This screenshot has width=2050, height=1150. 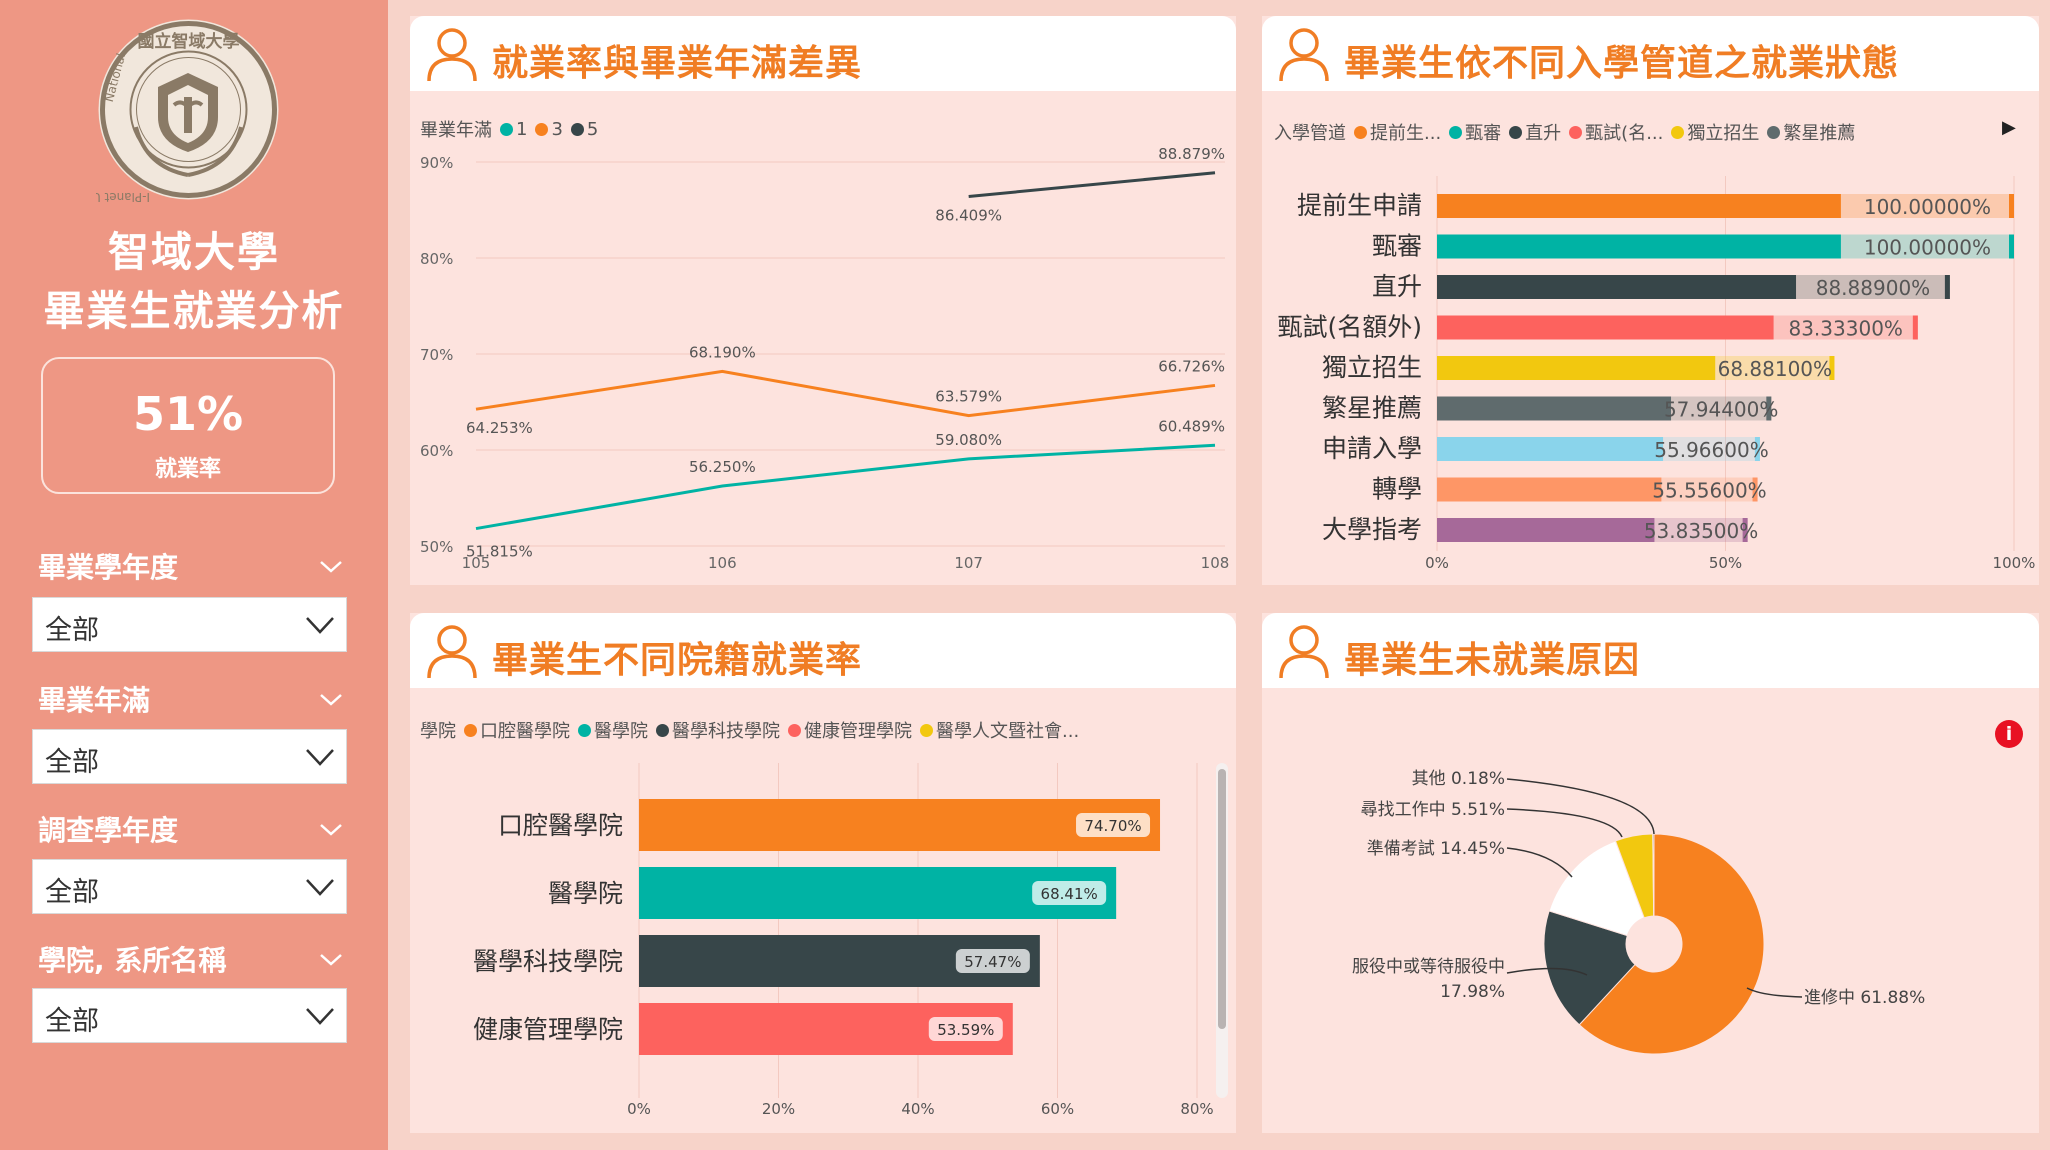 What do you see at coordinates (189, 1015) in the screenshot?
I see `filter-dropdown-college-department: 全部` at bounding box center [189, 1015].